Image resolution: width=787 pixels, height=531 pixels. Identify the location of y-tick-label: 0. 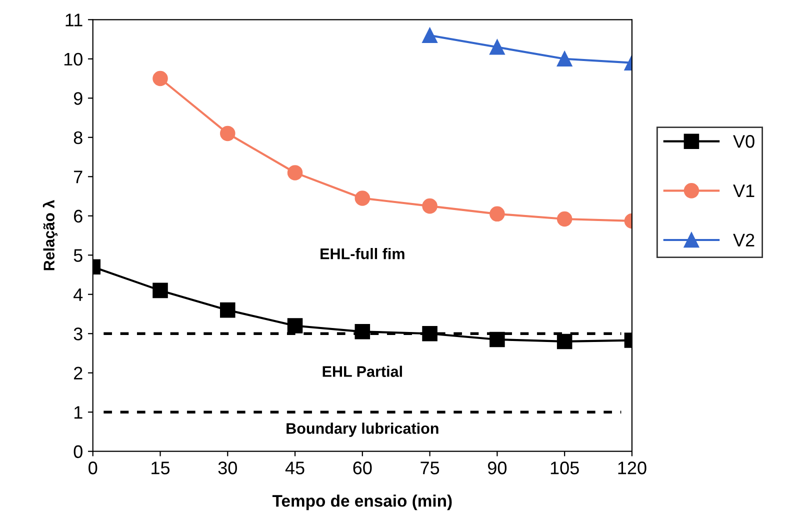
(78, 451).